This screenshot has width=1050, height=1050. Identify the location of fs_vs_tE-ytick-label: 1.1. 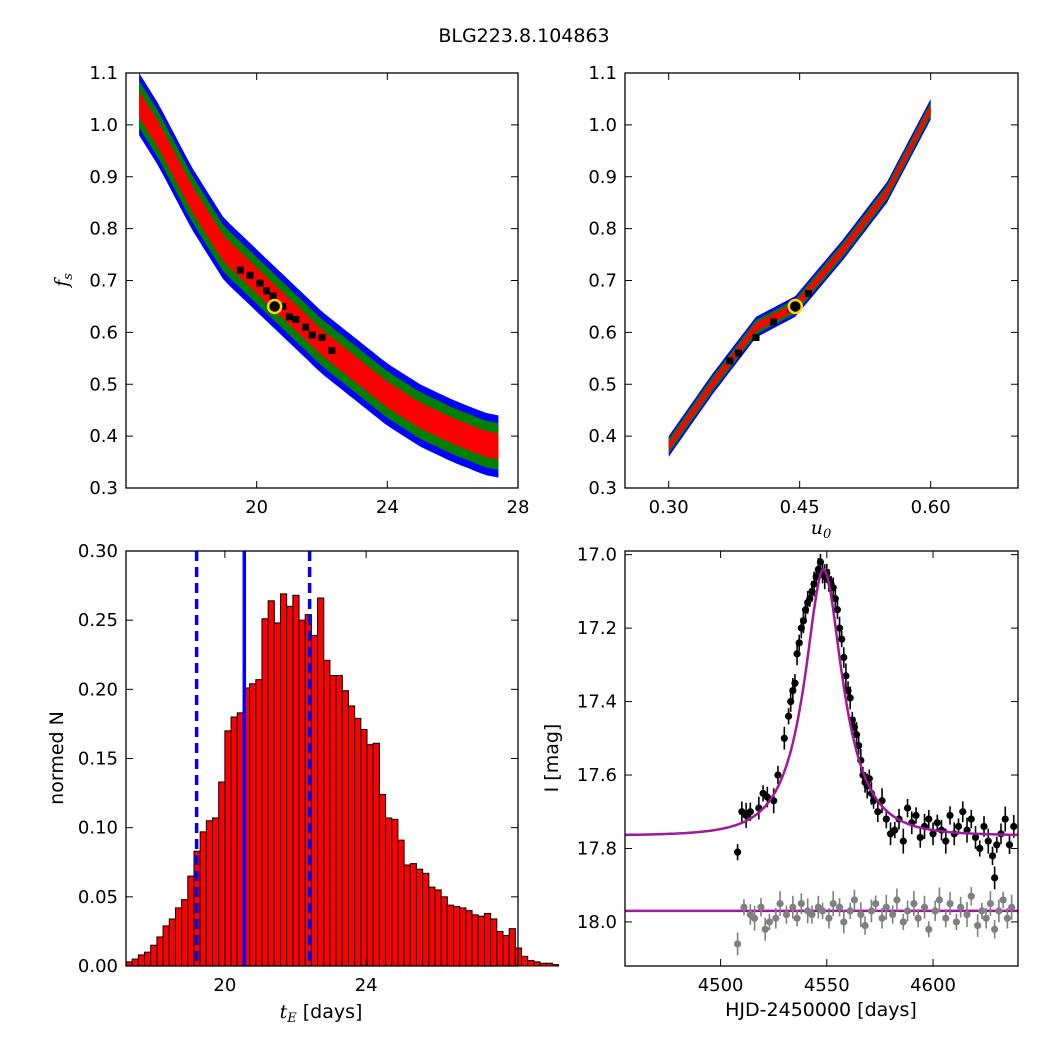
(103, 73).